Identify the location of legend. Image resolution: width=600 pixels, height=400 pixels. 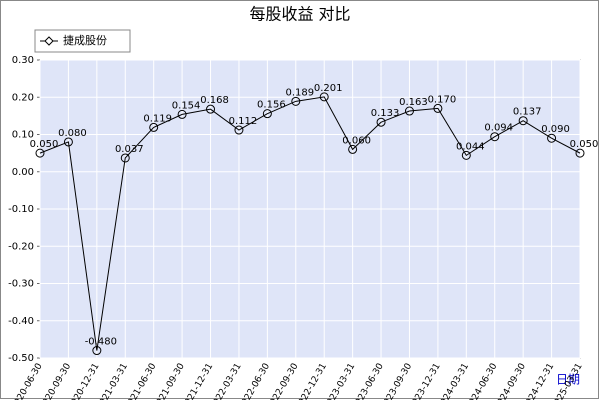
(82, 41).